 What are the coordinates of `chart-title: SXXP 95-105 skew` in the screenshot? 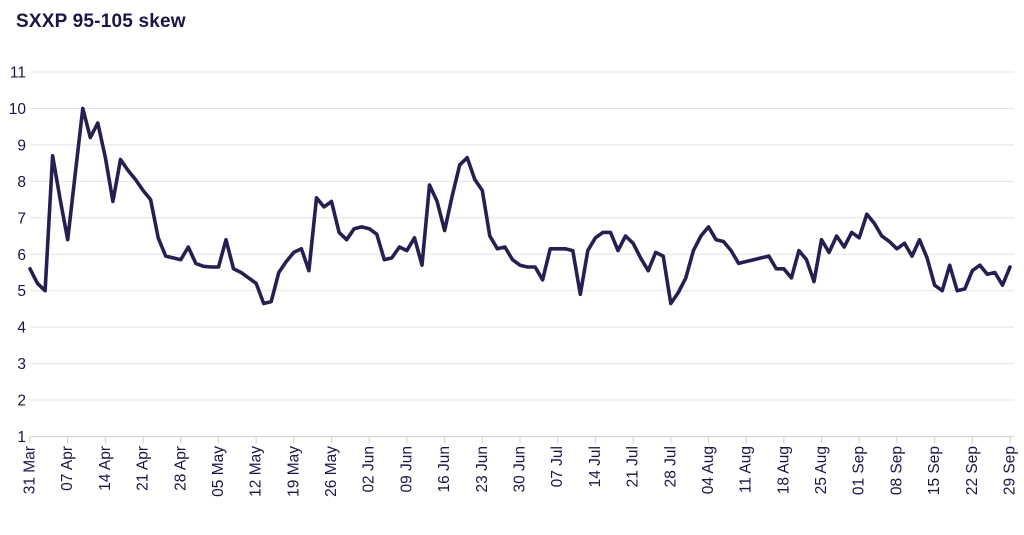 It's located at (101, 21).